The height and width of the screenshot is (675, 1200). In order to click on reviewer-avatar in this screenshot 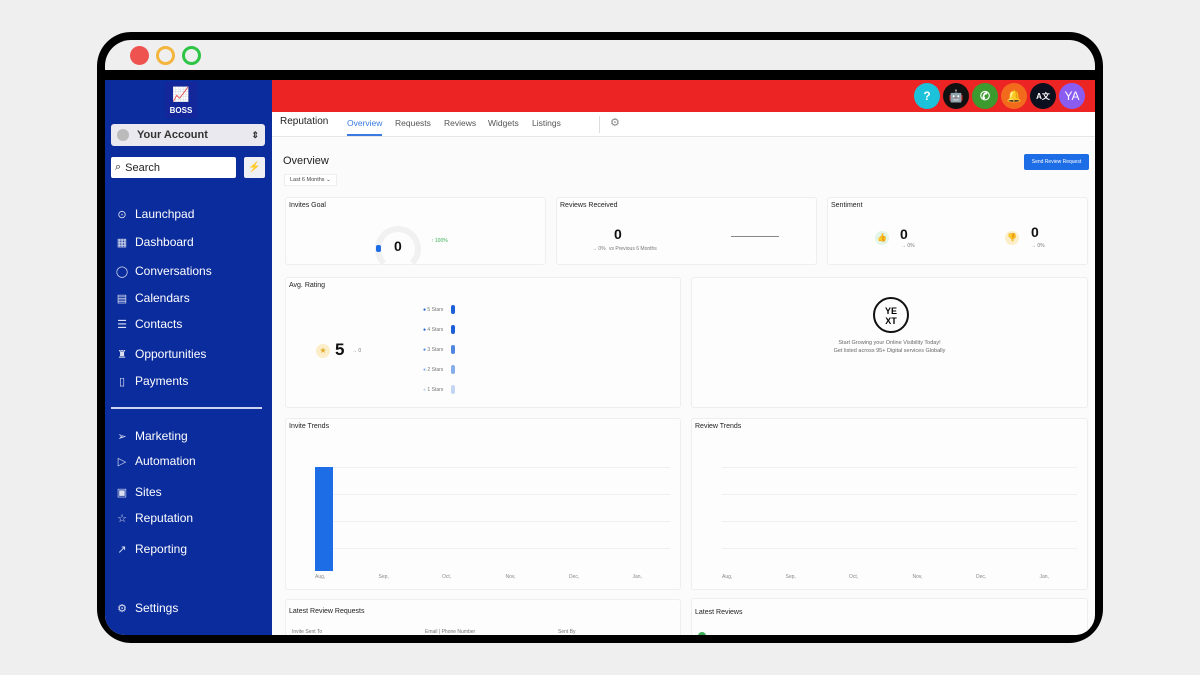, I will do `click(702, 633)`.